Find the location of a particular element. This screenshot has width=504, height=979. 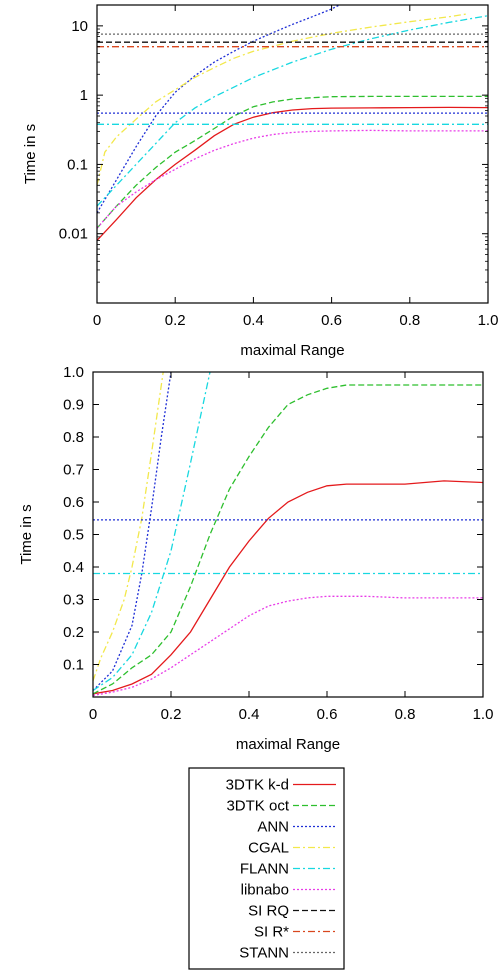

y-tick-label: 0.8 is located at coordinates (73, 437).